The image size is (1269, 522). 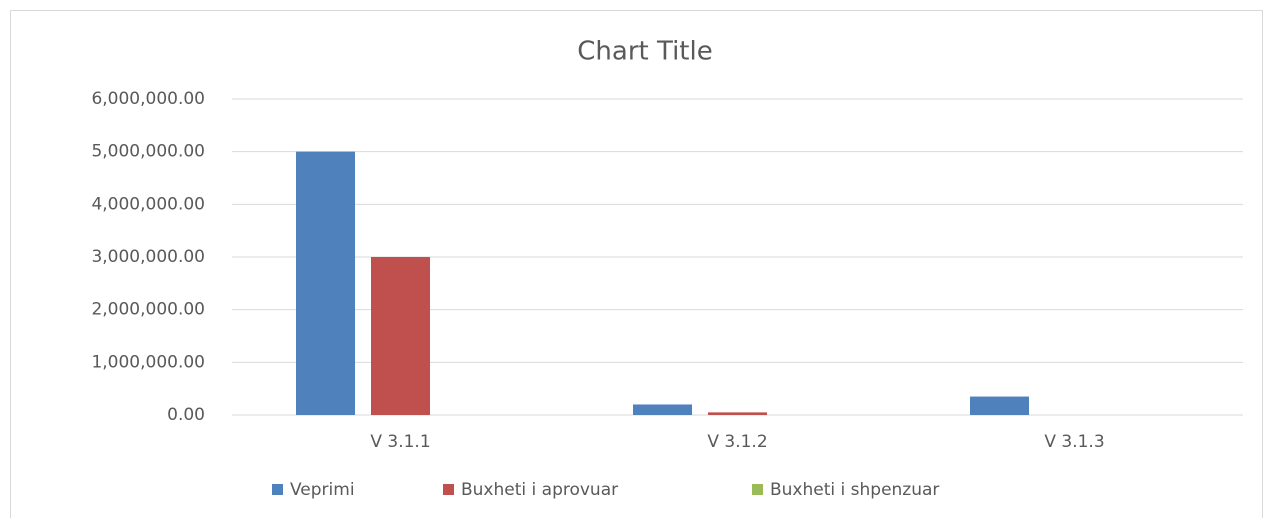 I want to click on legend-label: Buxheti i aprovuar, so click(x=539, y=490).